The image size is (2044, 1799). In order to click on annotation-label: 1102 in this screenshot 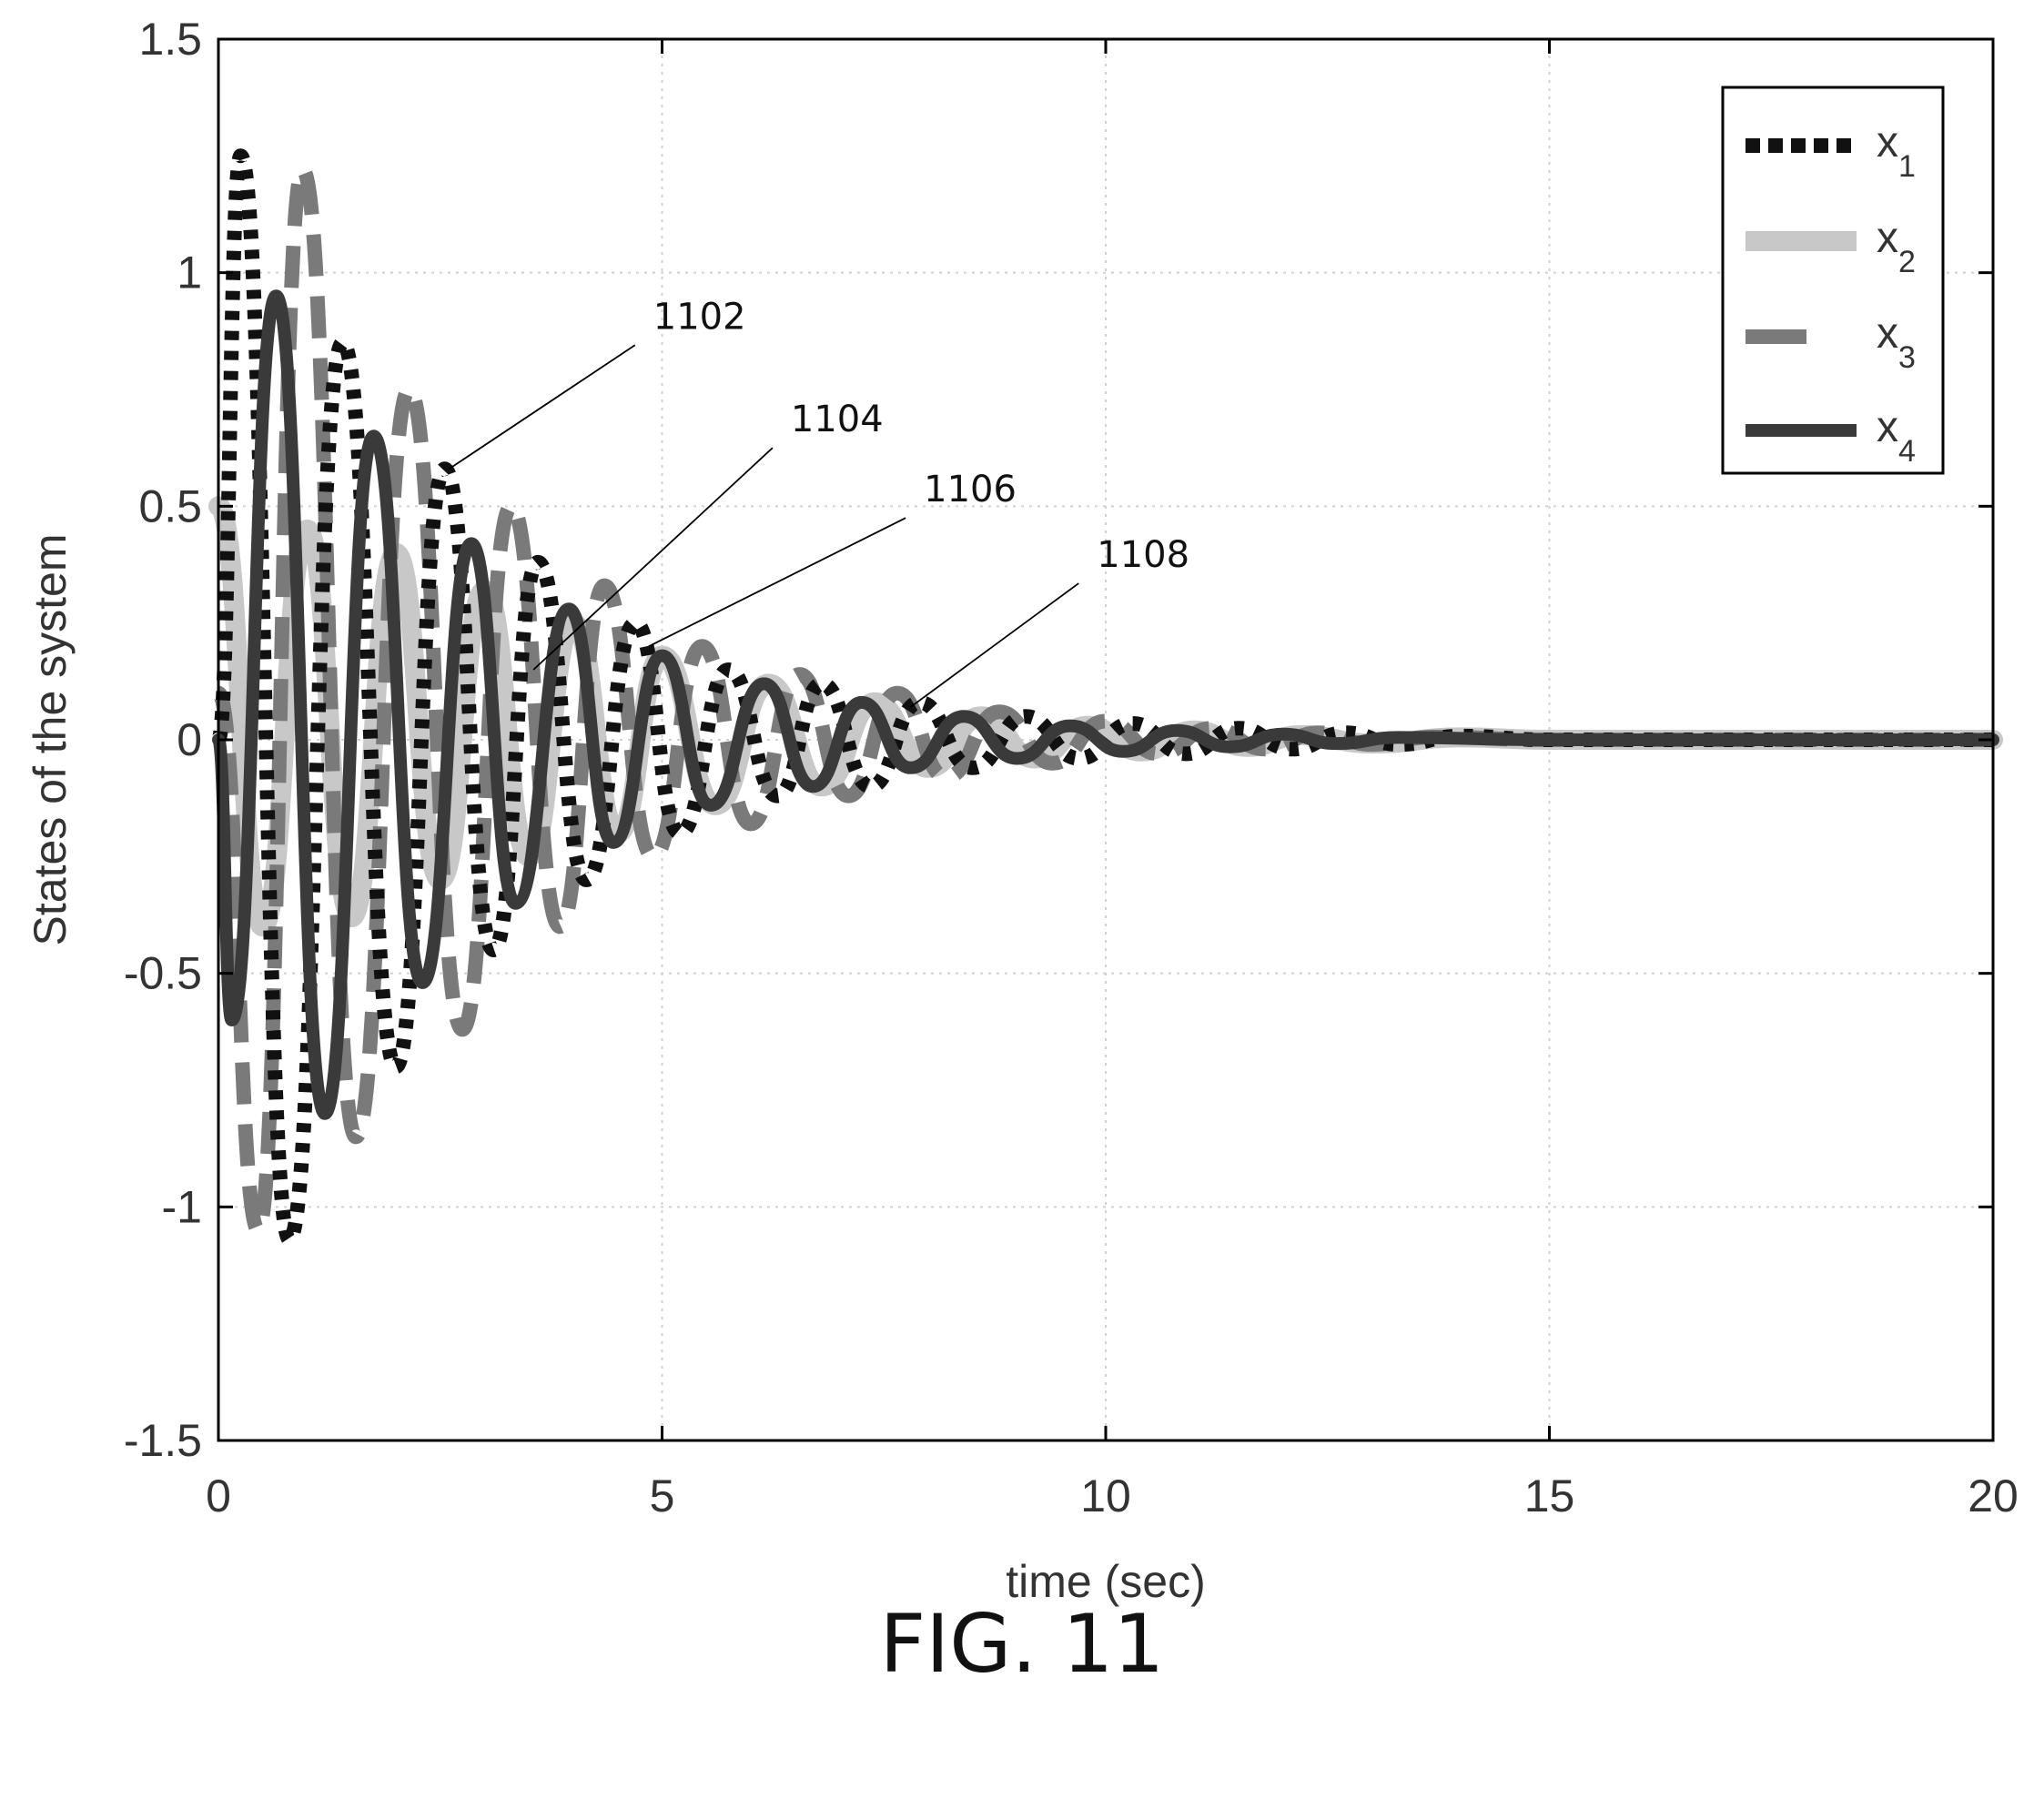, I will do `click(699, 317)`.